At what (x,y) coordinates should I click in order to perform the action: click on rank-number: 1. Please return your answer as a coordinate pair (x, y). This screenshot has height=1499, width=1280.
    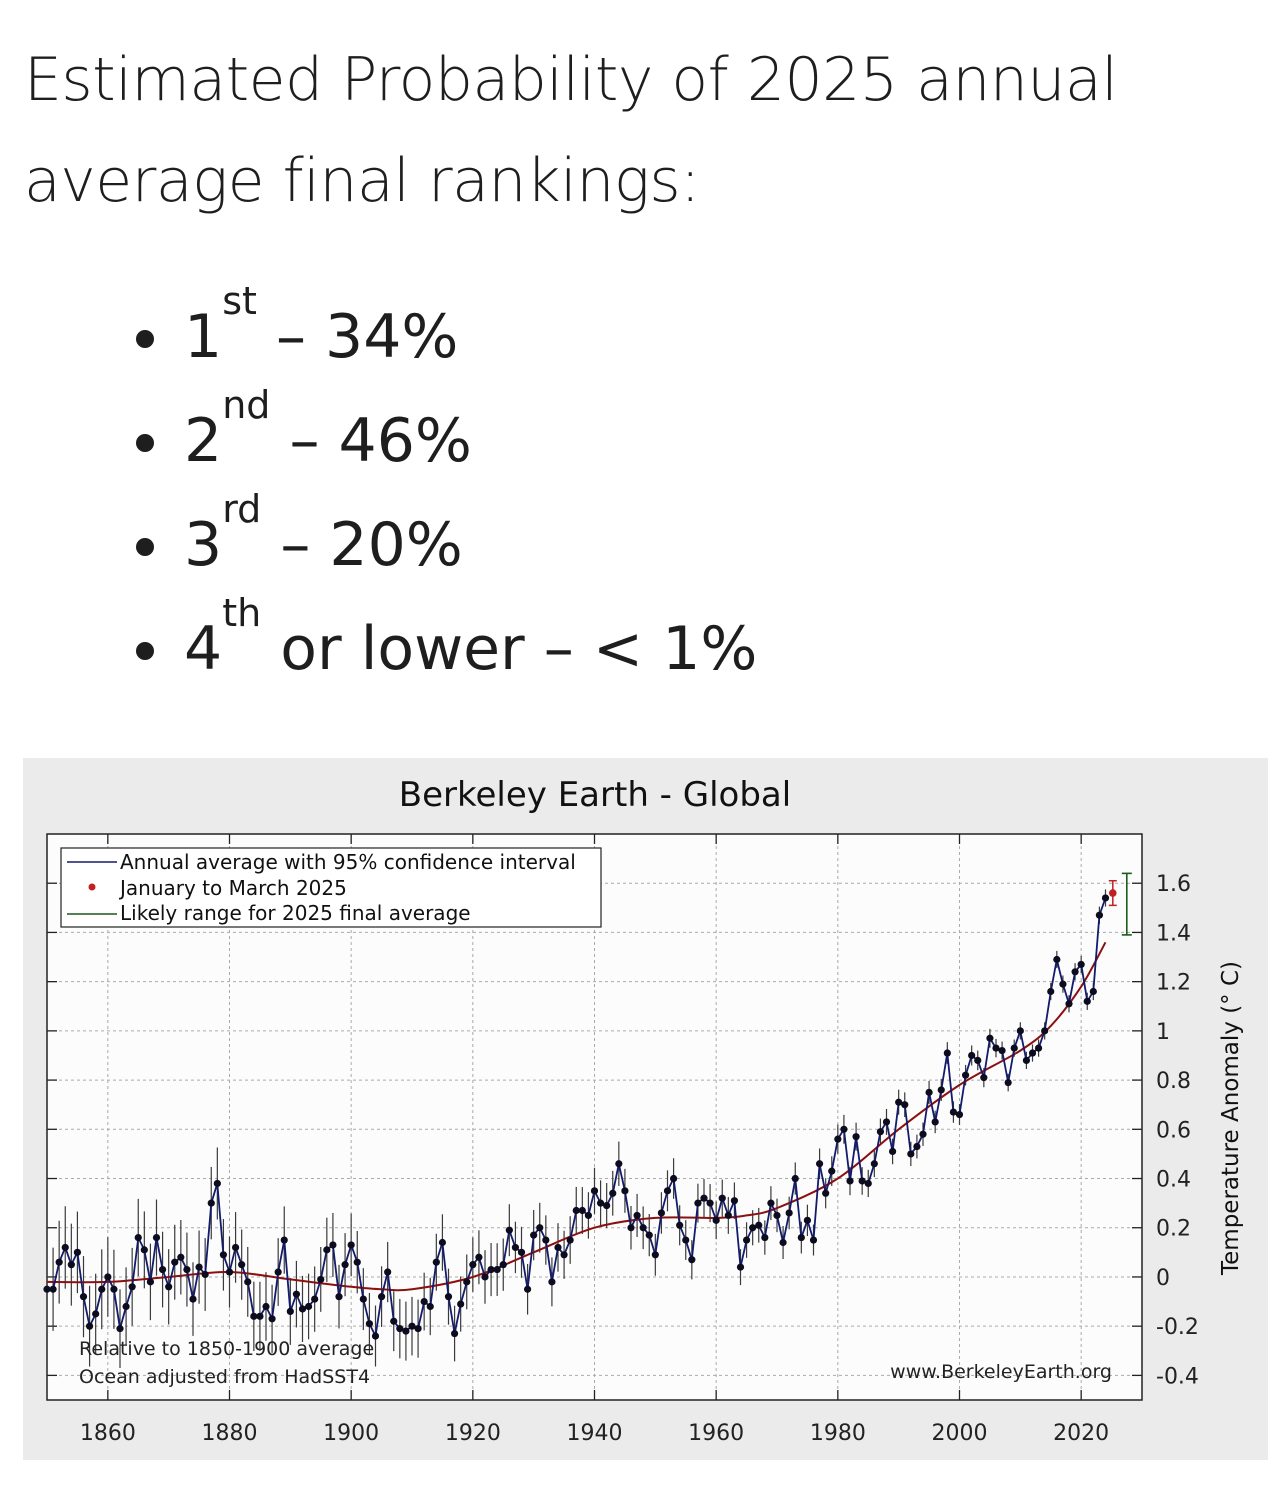
    Looking at the image, I should click on (203, 337).